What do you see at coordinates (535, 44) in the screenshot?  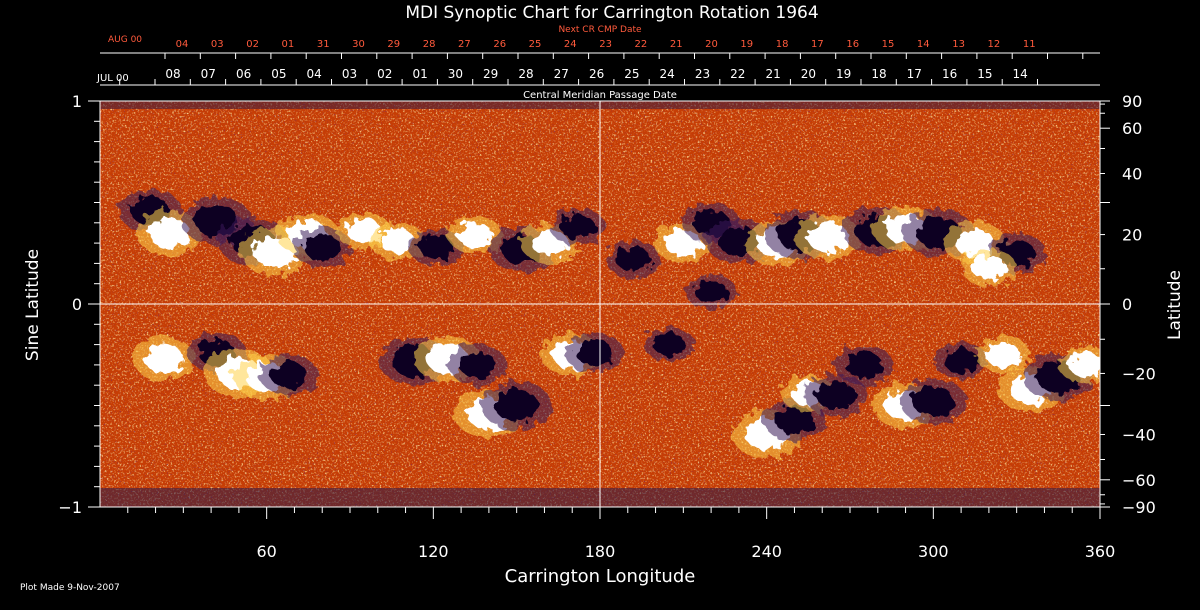 I see `next-day-label: 25` at bounding box center [535, 44].